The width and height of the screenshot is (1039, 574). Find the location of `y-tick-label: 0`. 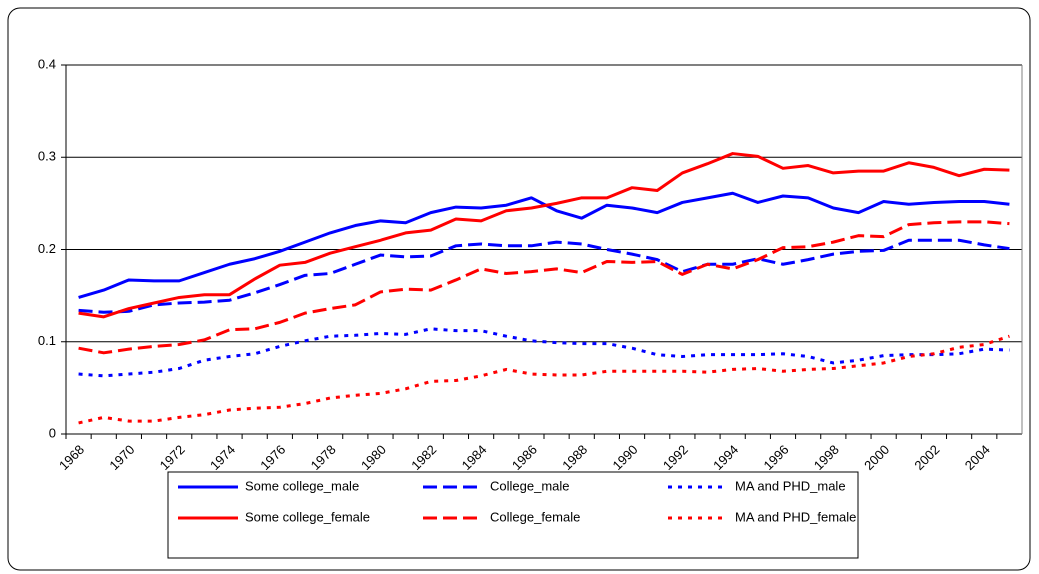

y-tick-label: 0 is located at coordinates (52, 432).